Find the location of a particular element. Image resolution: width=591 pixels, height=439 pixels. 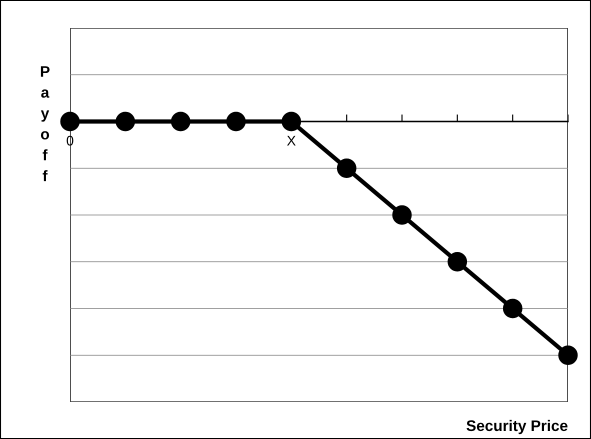

x-tick-label: X is located at coordinates (291, 141).